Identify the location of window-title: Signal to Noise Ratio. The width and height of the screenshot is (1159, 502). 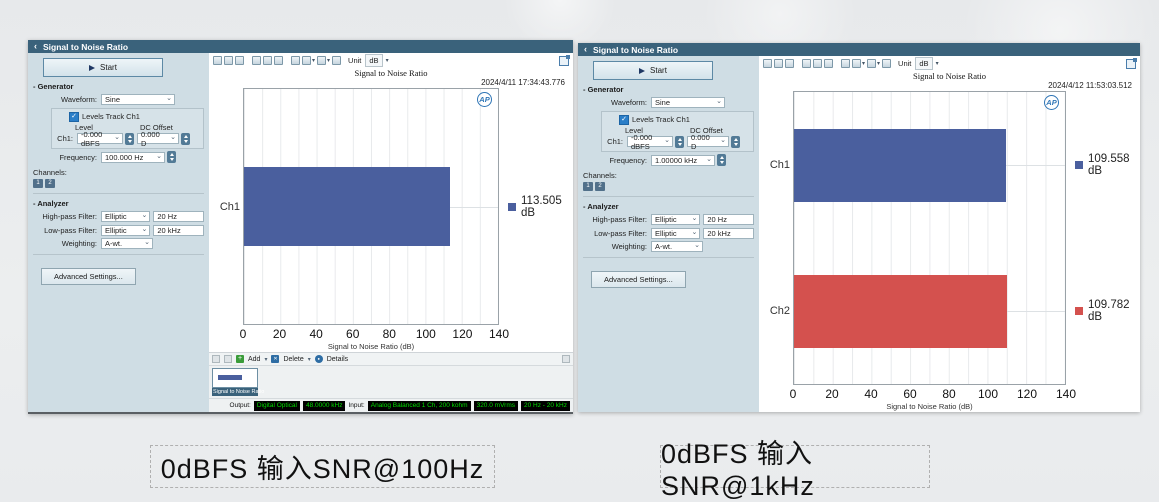
(636, 49).